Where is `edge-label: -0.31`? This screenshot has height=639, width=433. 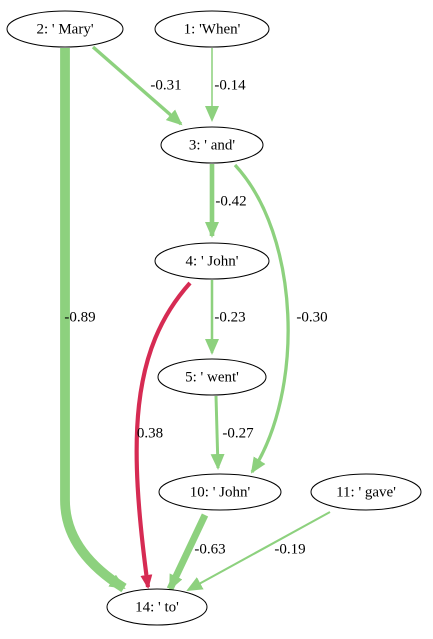
edge-label: -0.31 is located at coordinates (165, 85).